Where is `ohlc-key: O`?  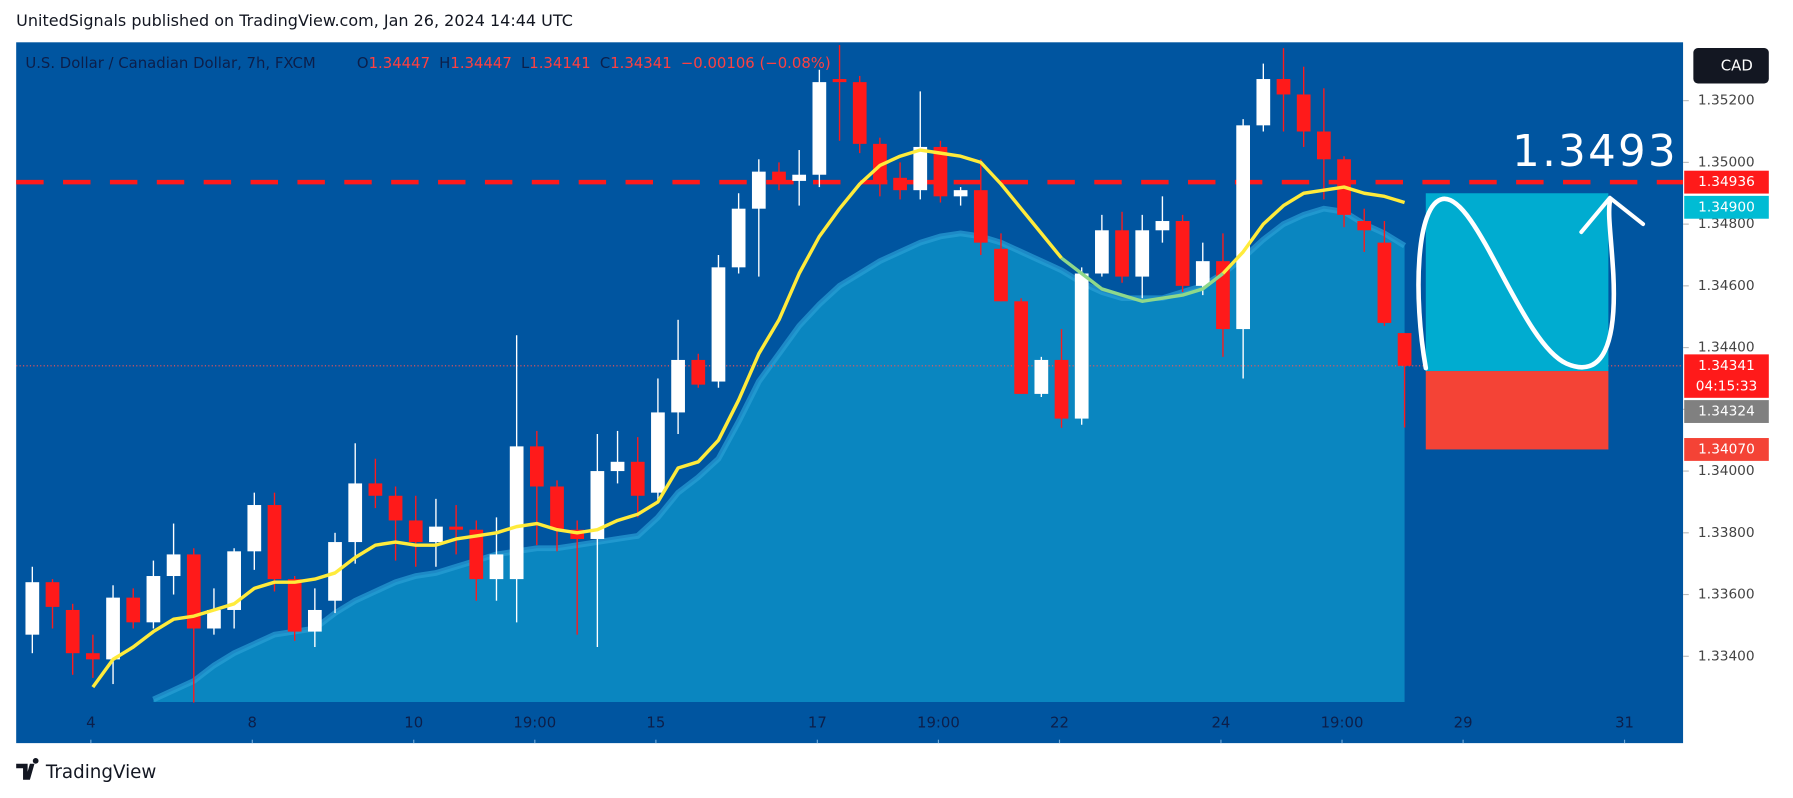 ohlc-key: O is located at coordinates (363, 63).